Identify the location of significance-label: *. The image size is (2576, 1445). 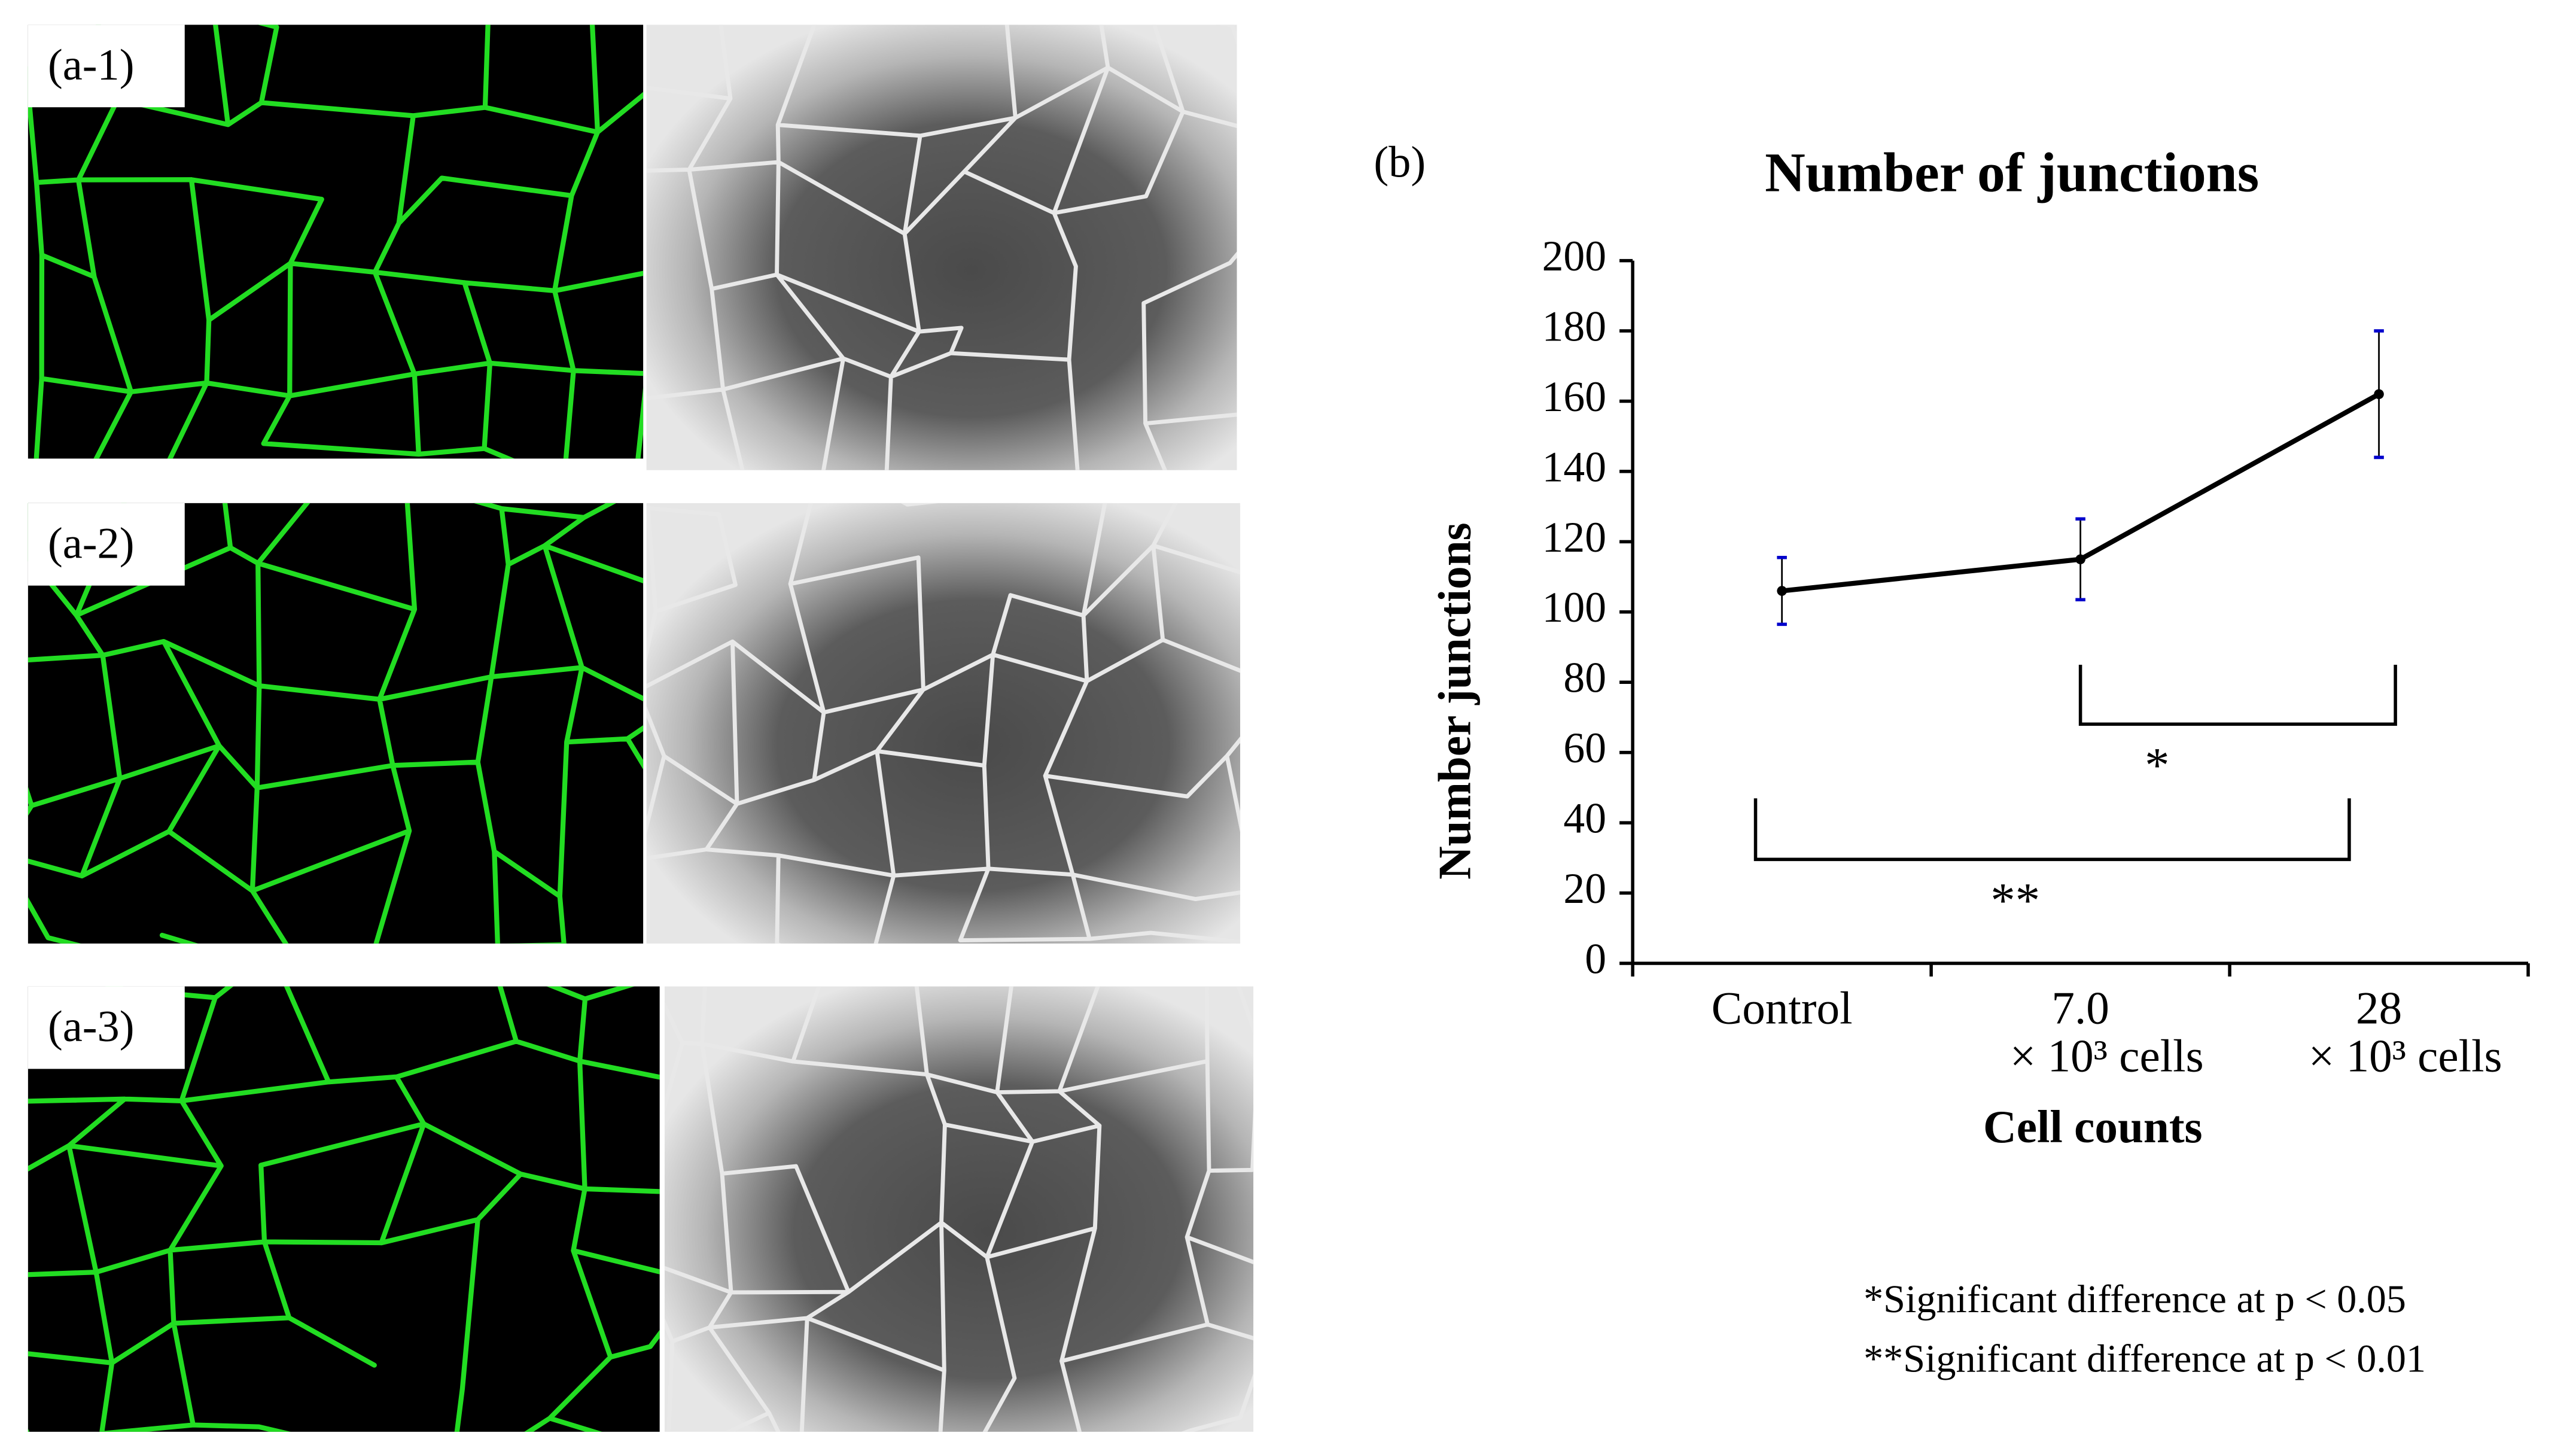
(2157, 764).